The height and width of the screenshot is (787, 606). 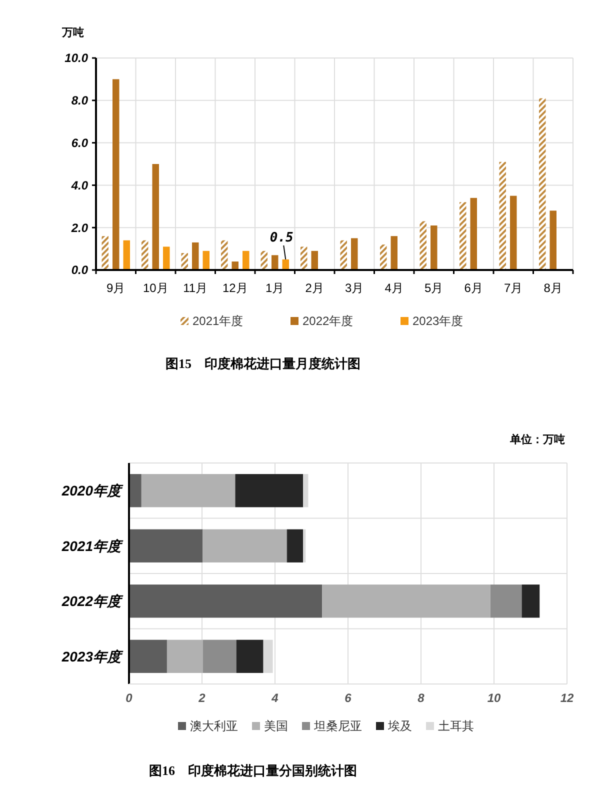 I want to click on text: 图16 印度棉花进口量分国别统计图, so click(x=253, y=770).